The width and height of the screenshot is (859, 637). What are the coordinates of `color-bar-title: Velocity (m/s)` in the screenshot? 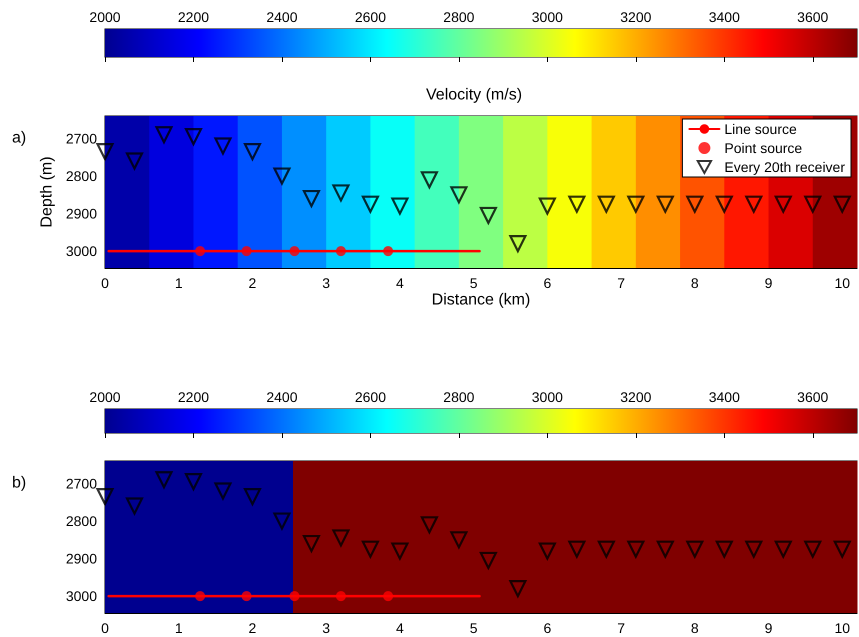 It's located at (474, 95).